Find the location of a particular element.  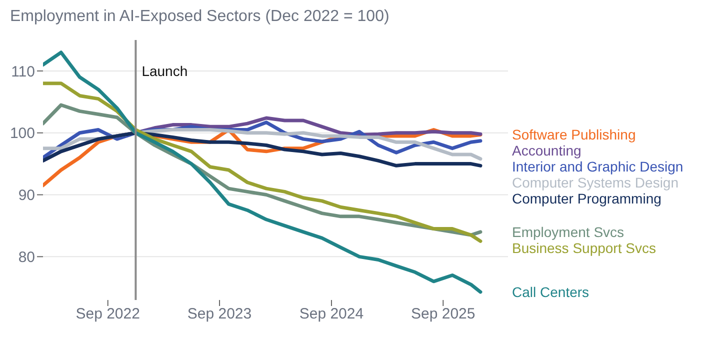

x-tick-label: Sep 2025 is located at coordinates (443, 314).